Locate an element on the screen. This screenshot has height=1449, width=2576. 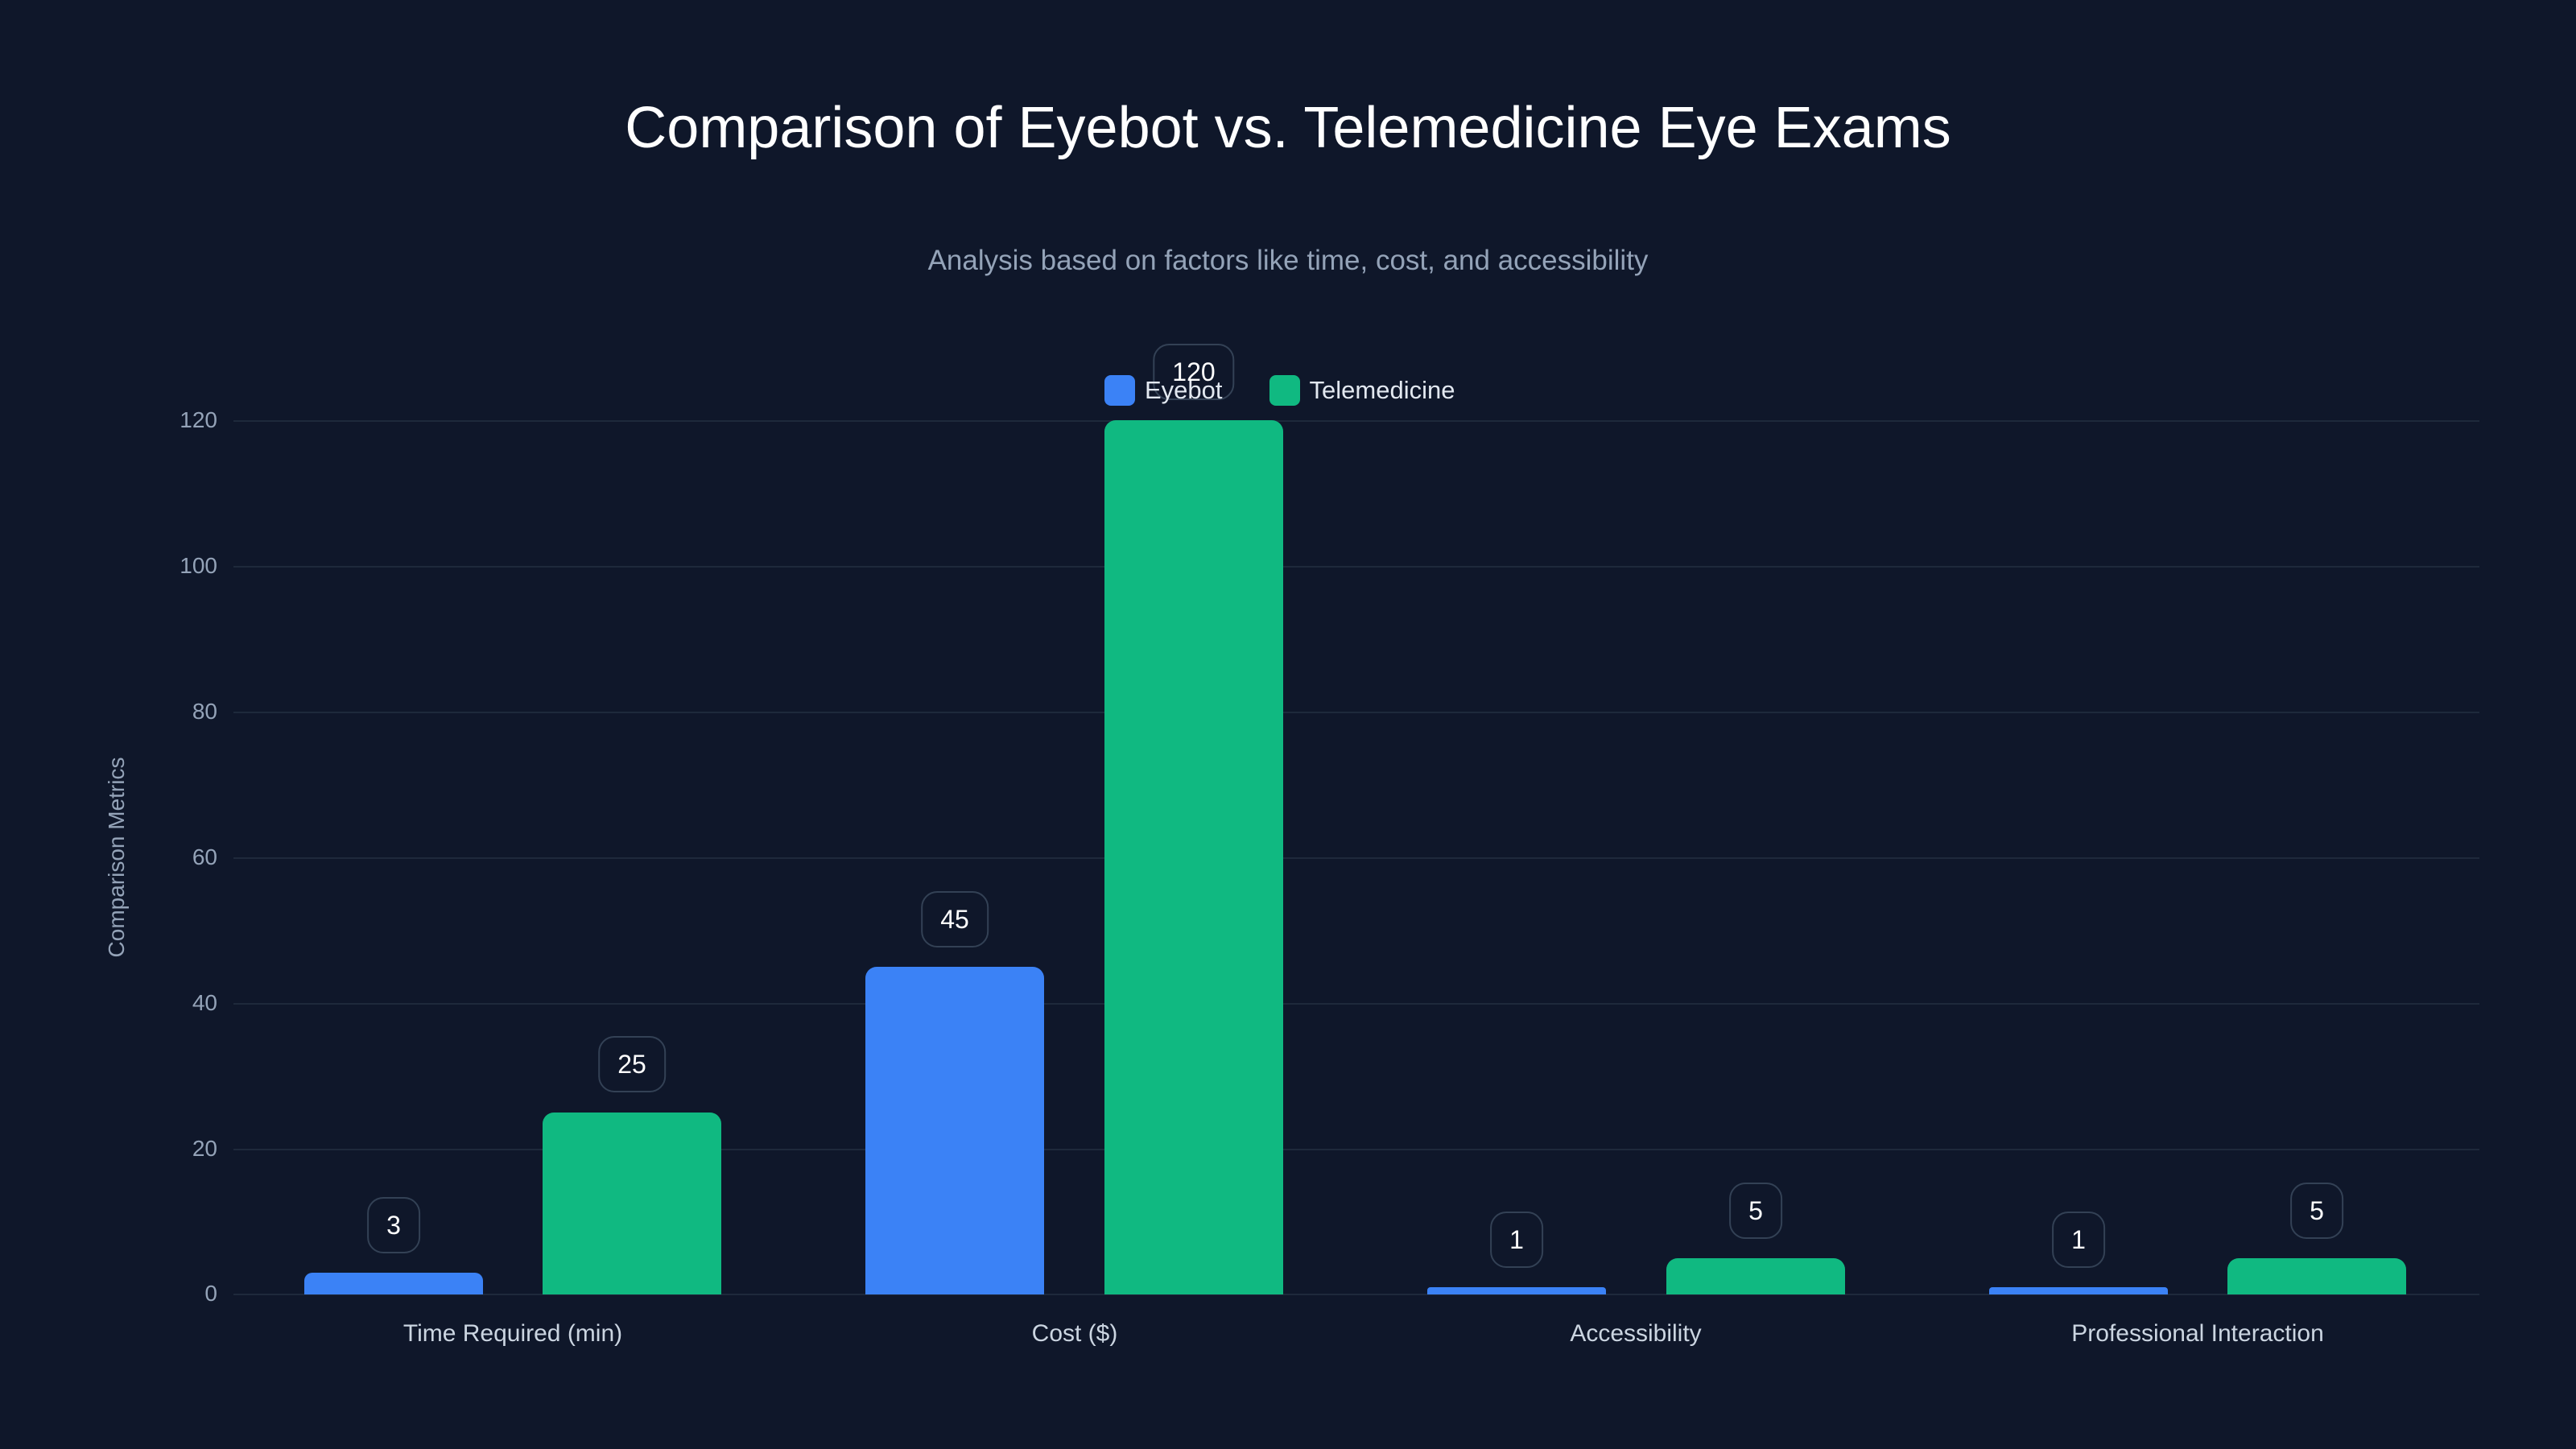
y-tick: 40 is located at coordinates (204, 1002).